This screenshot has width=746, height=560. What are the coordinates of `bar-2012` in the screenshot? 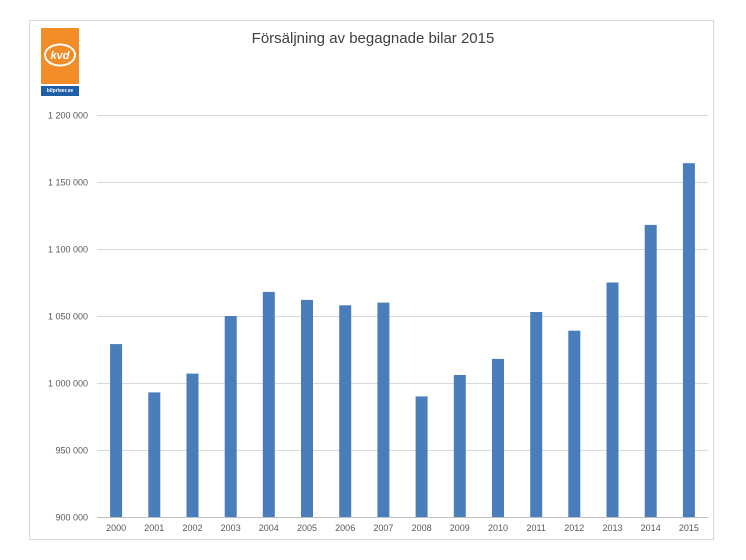 It's located at (574, 423).